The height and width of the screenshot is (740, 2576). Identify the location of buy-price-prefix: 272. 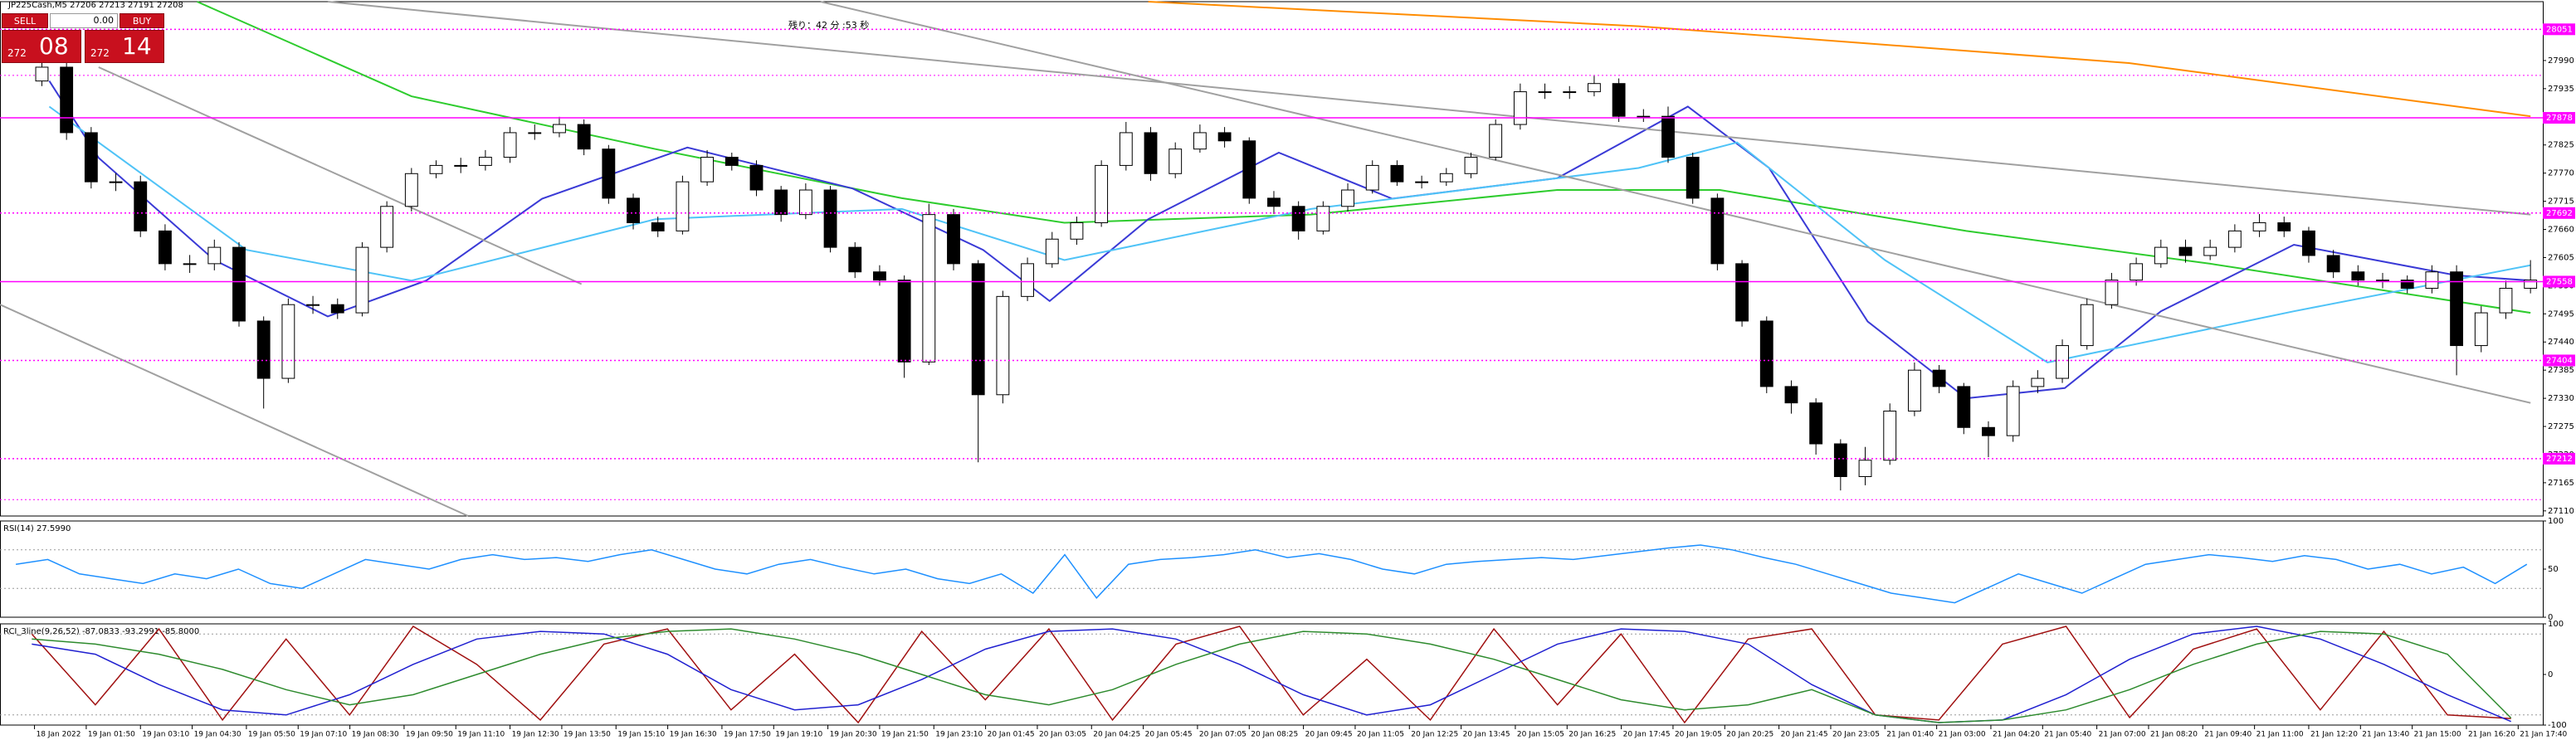
(100, 53).